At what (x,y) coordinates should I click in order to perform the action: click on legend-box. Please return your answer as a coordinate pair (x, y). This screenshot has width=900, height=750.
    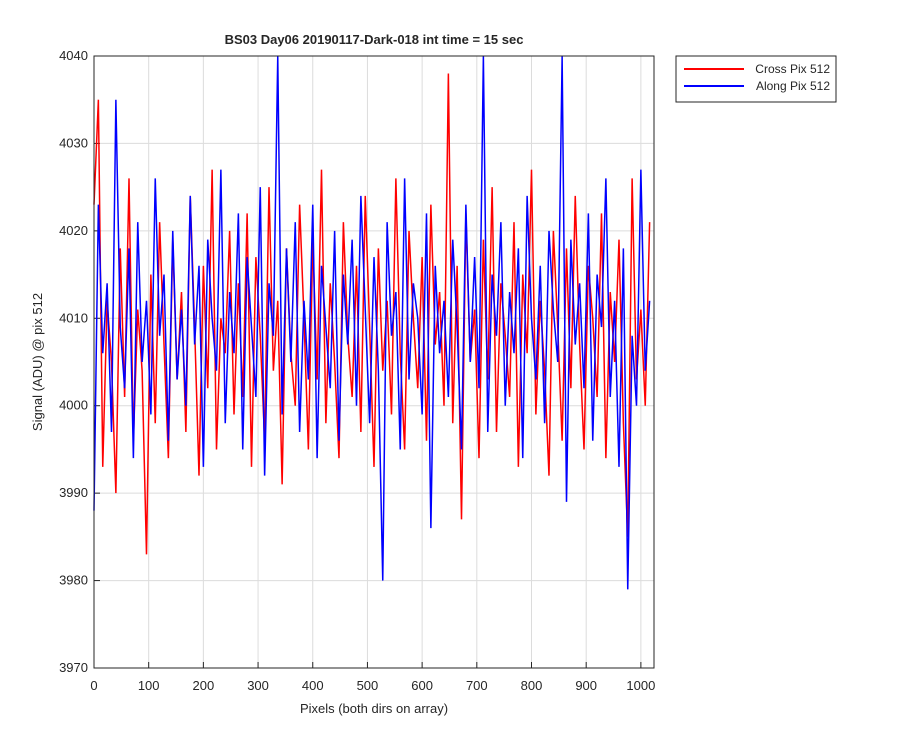
    Looking at the image, I should click on (756, 79).